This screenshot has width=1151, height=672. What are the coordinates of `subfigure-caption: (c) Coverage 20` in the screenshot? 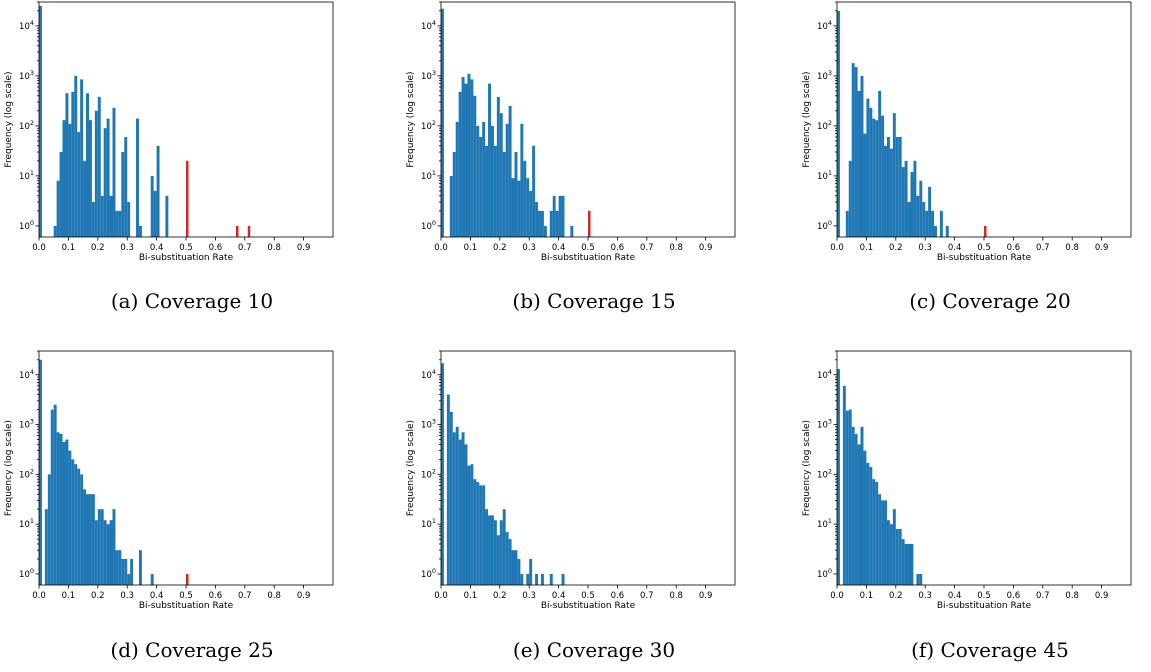 It's located at (990, 301).